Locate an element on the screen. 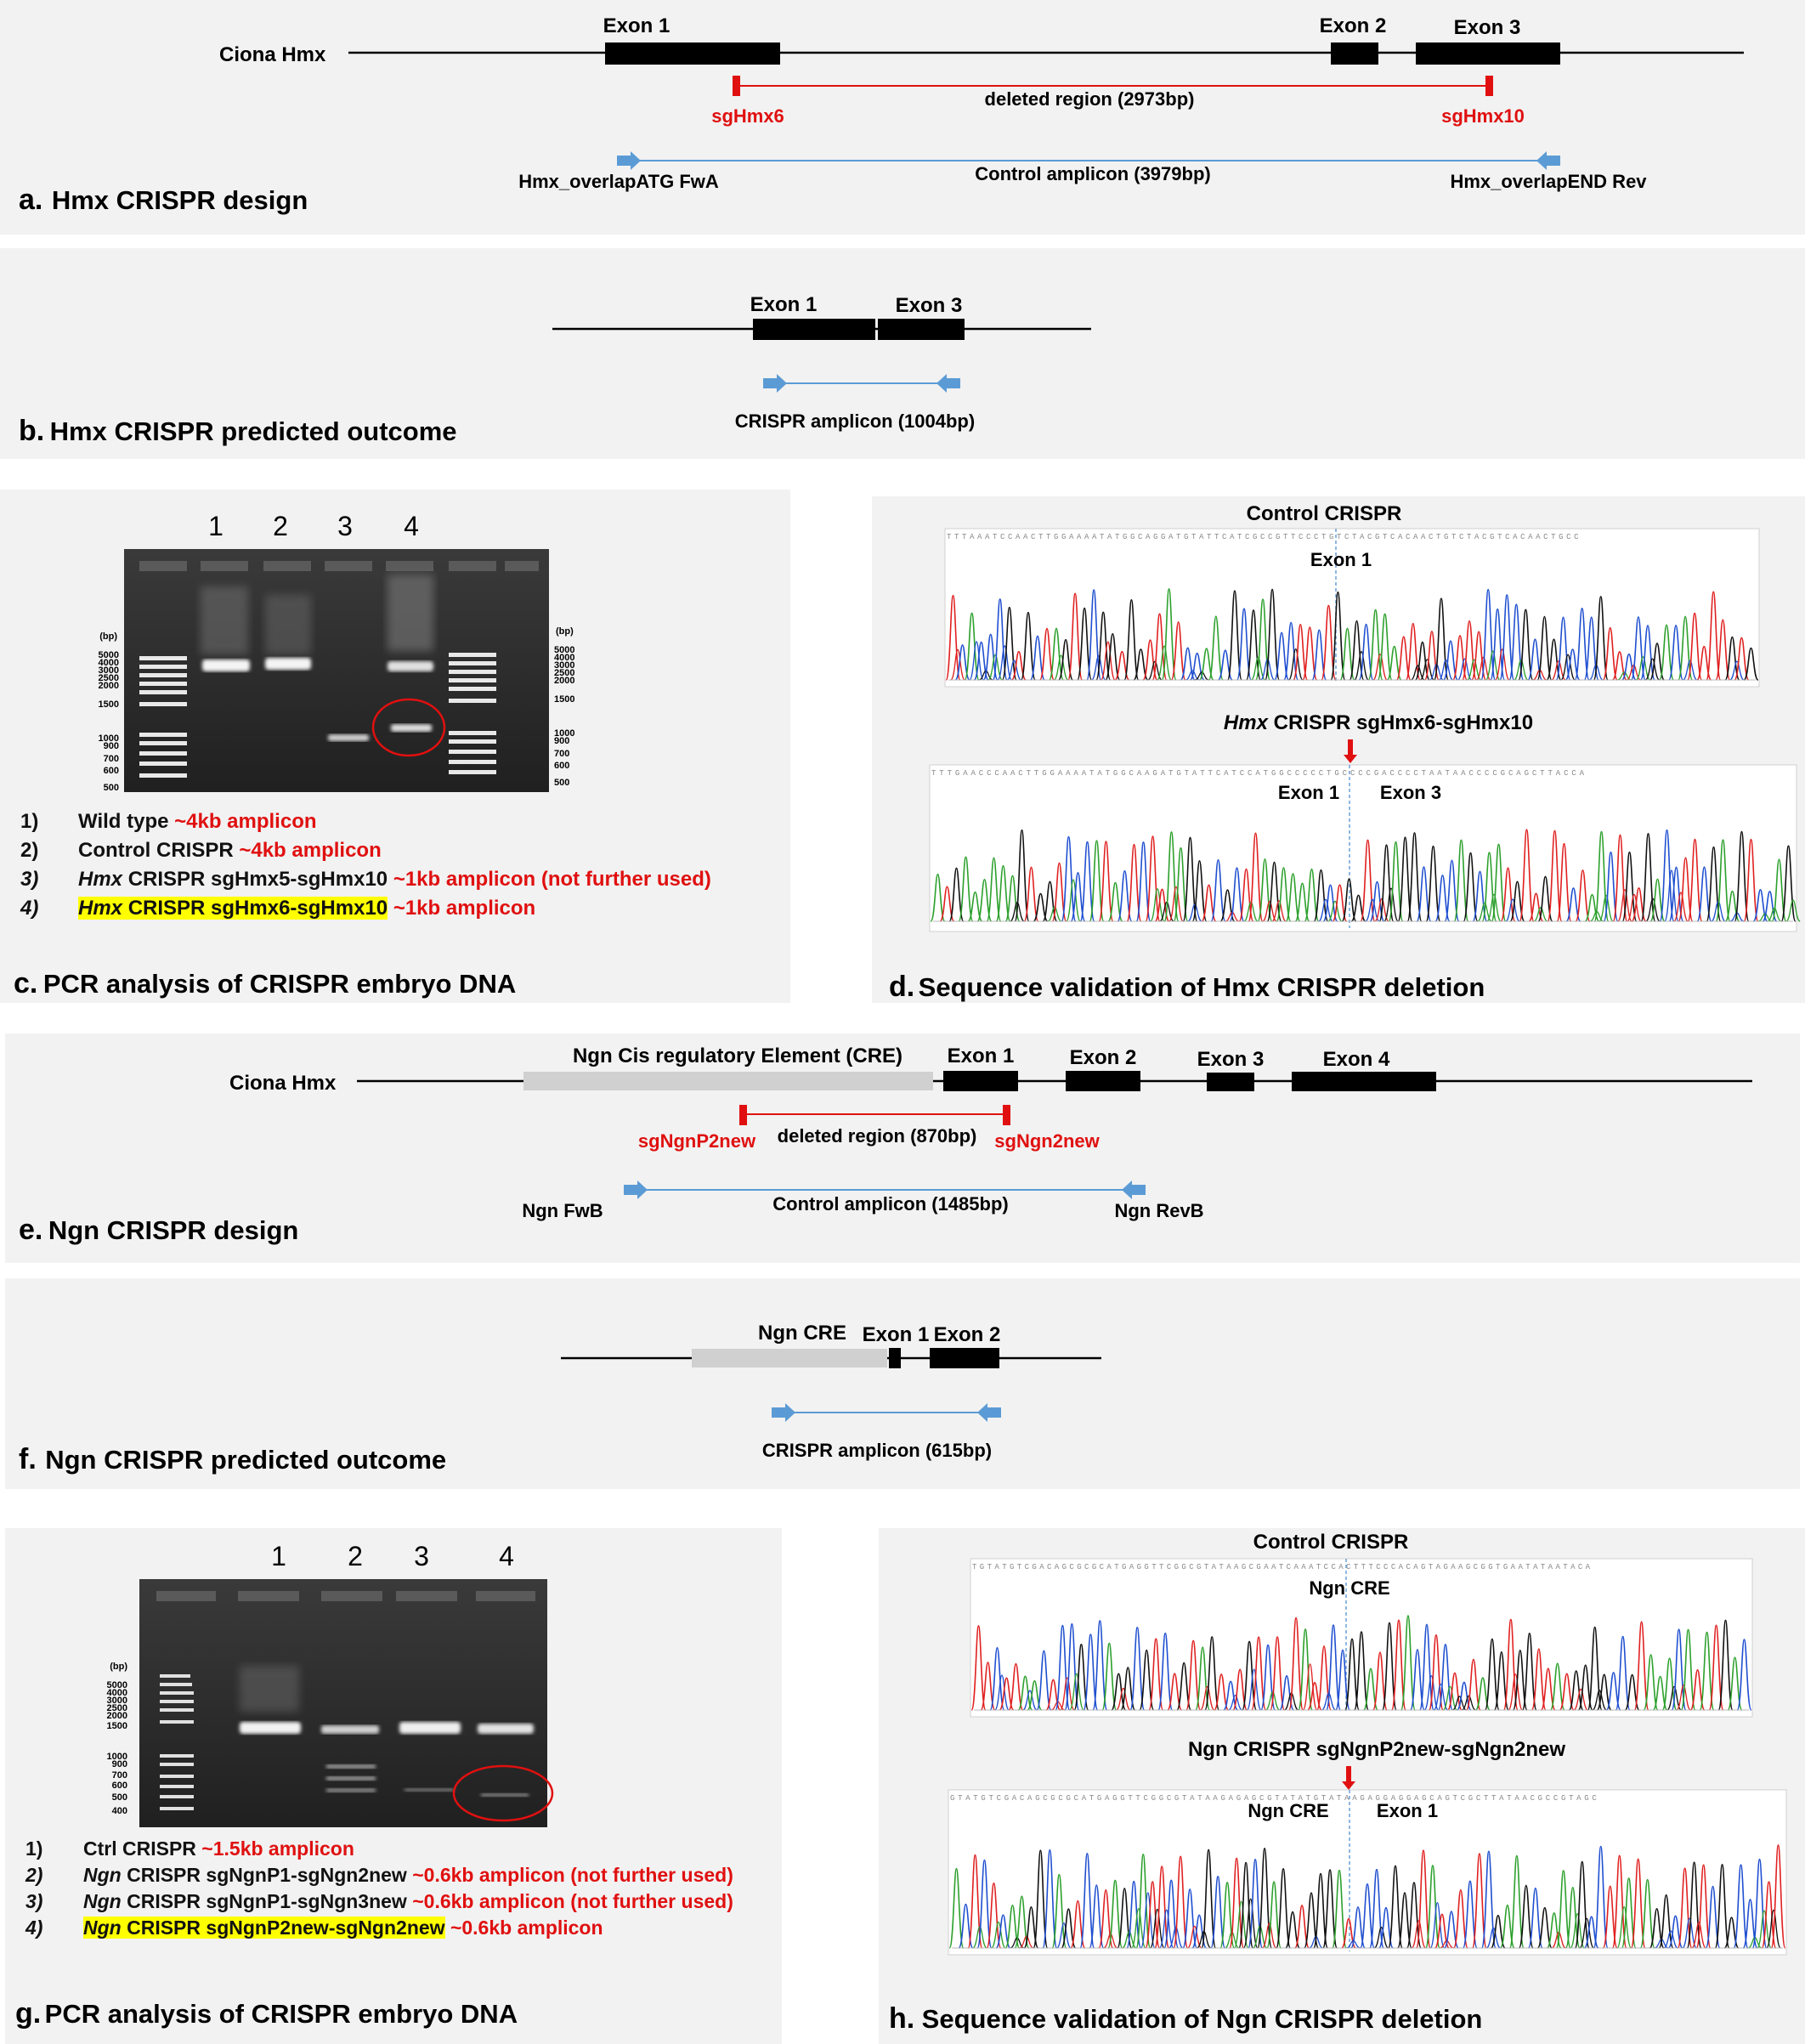 The image size is (1805, 2044). panel-a is located at coordinates (902, 117).